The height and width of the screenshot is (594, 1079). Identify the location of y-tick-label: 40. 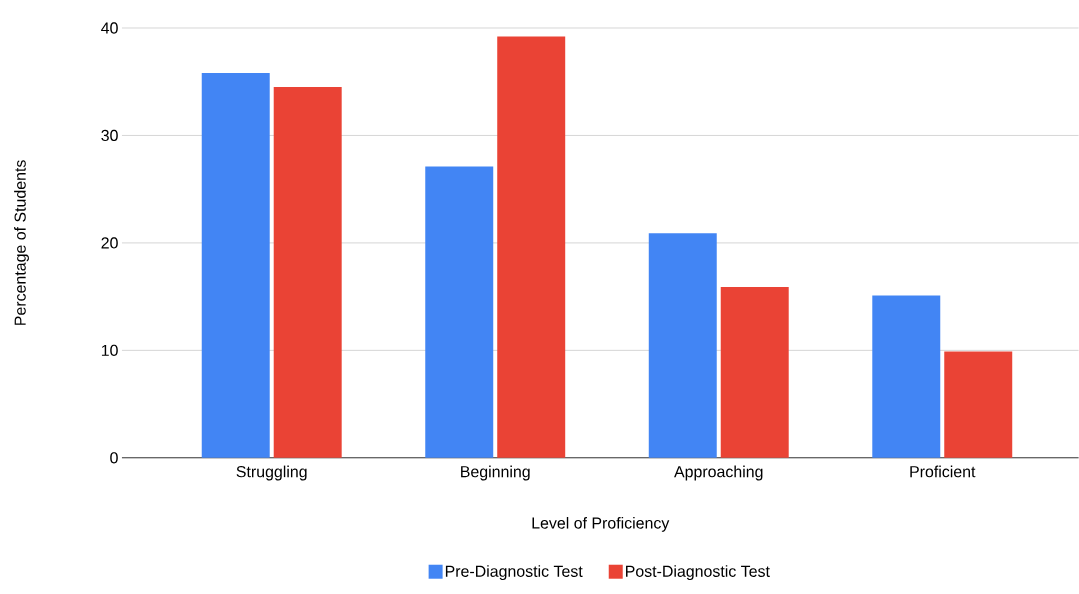
(109, 28).